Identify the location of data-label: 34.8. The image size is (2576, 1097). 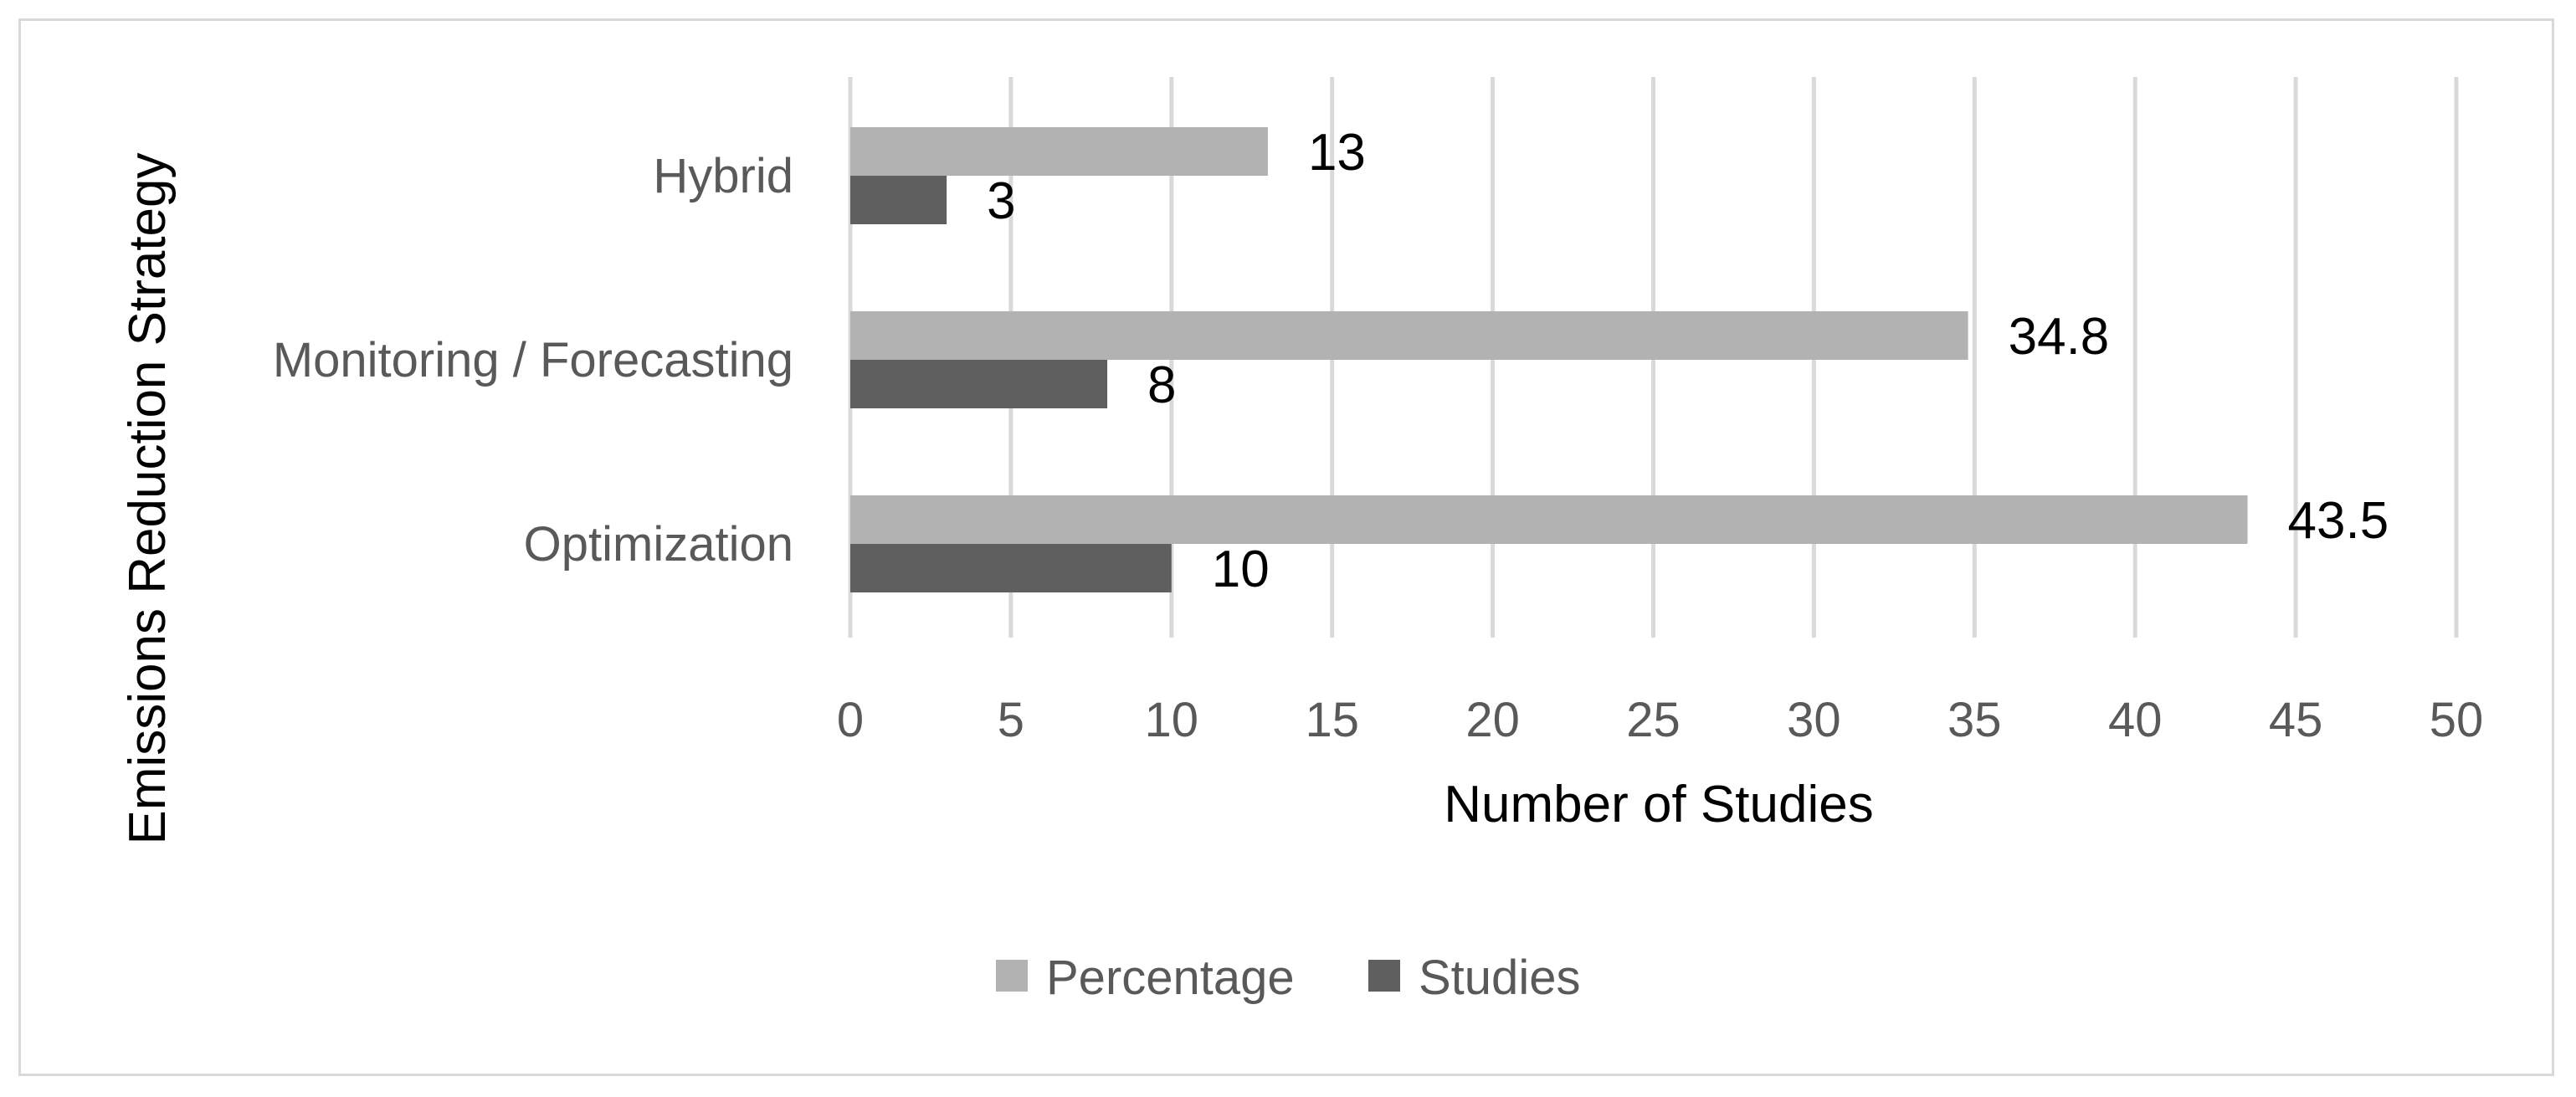
(2059, 337).